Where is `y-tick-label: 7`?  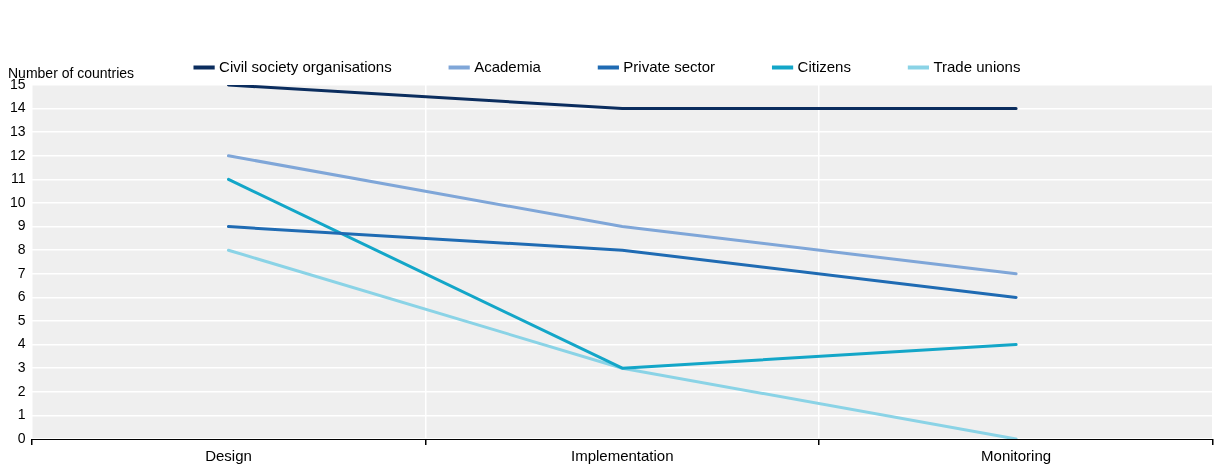
y-tick-label: 7 is located at coordinates (21, 272).